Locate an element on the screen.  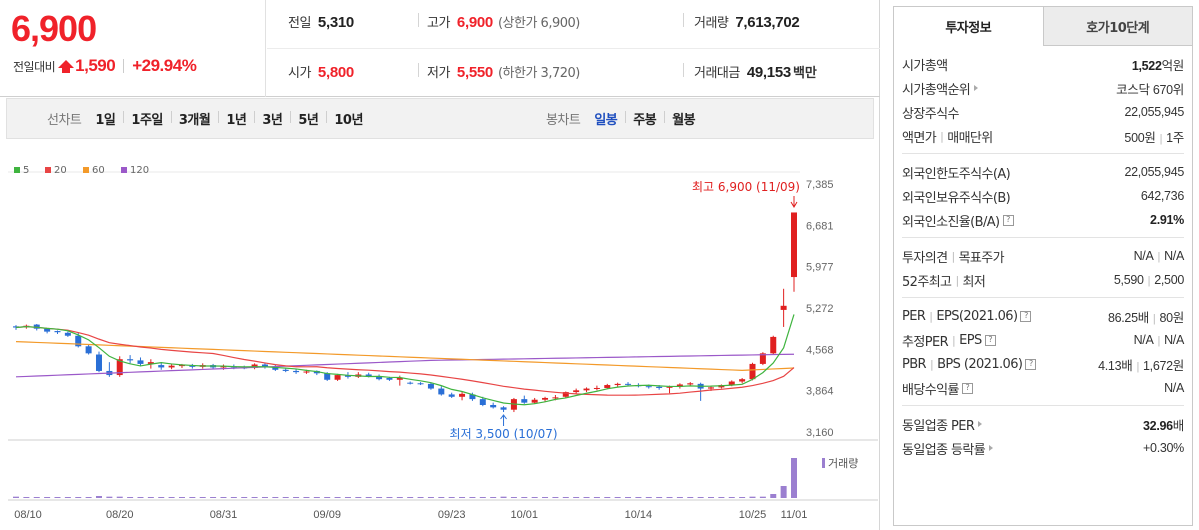
info-row: 추정PER | EPS? N/A | N/A is located at coordinates (1043, 340).